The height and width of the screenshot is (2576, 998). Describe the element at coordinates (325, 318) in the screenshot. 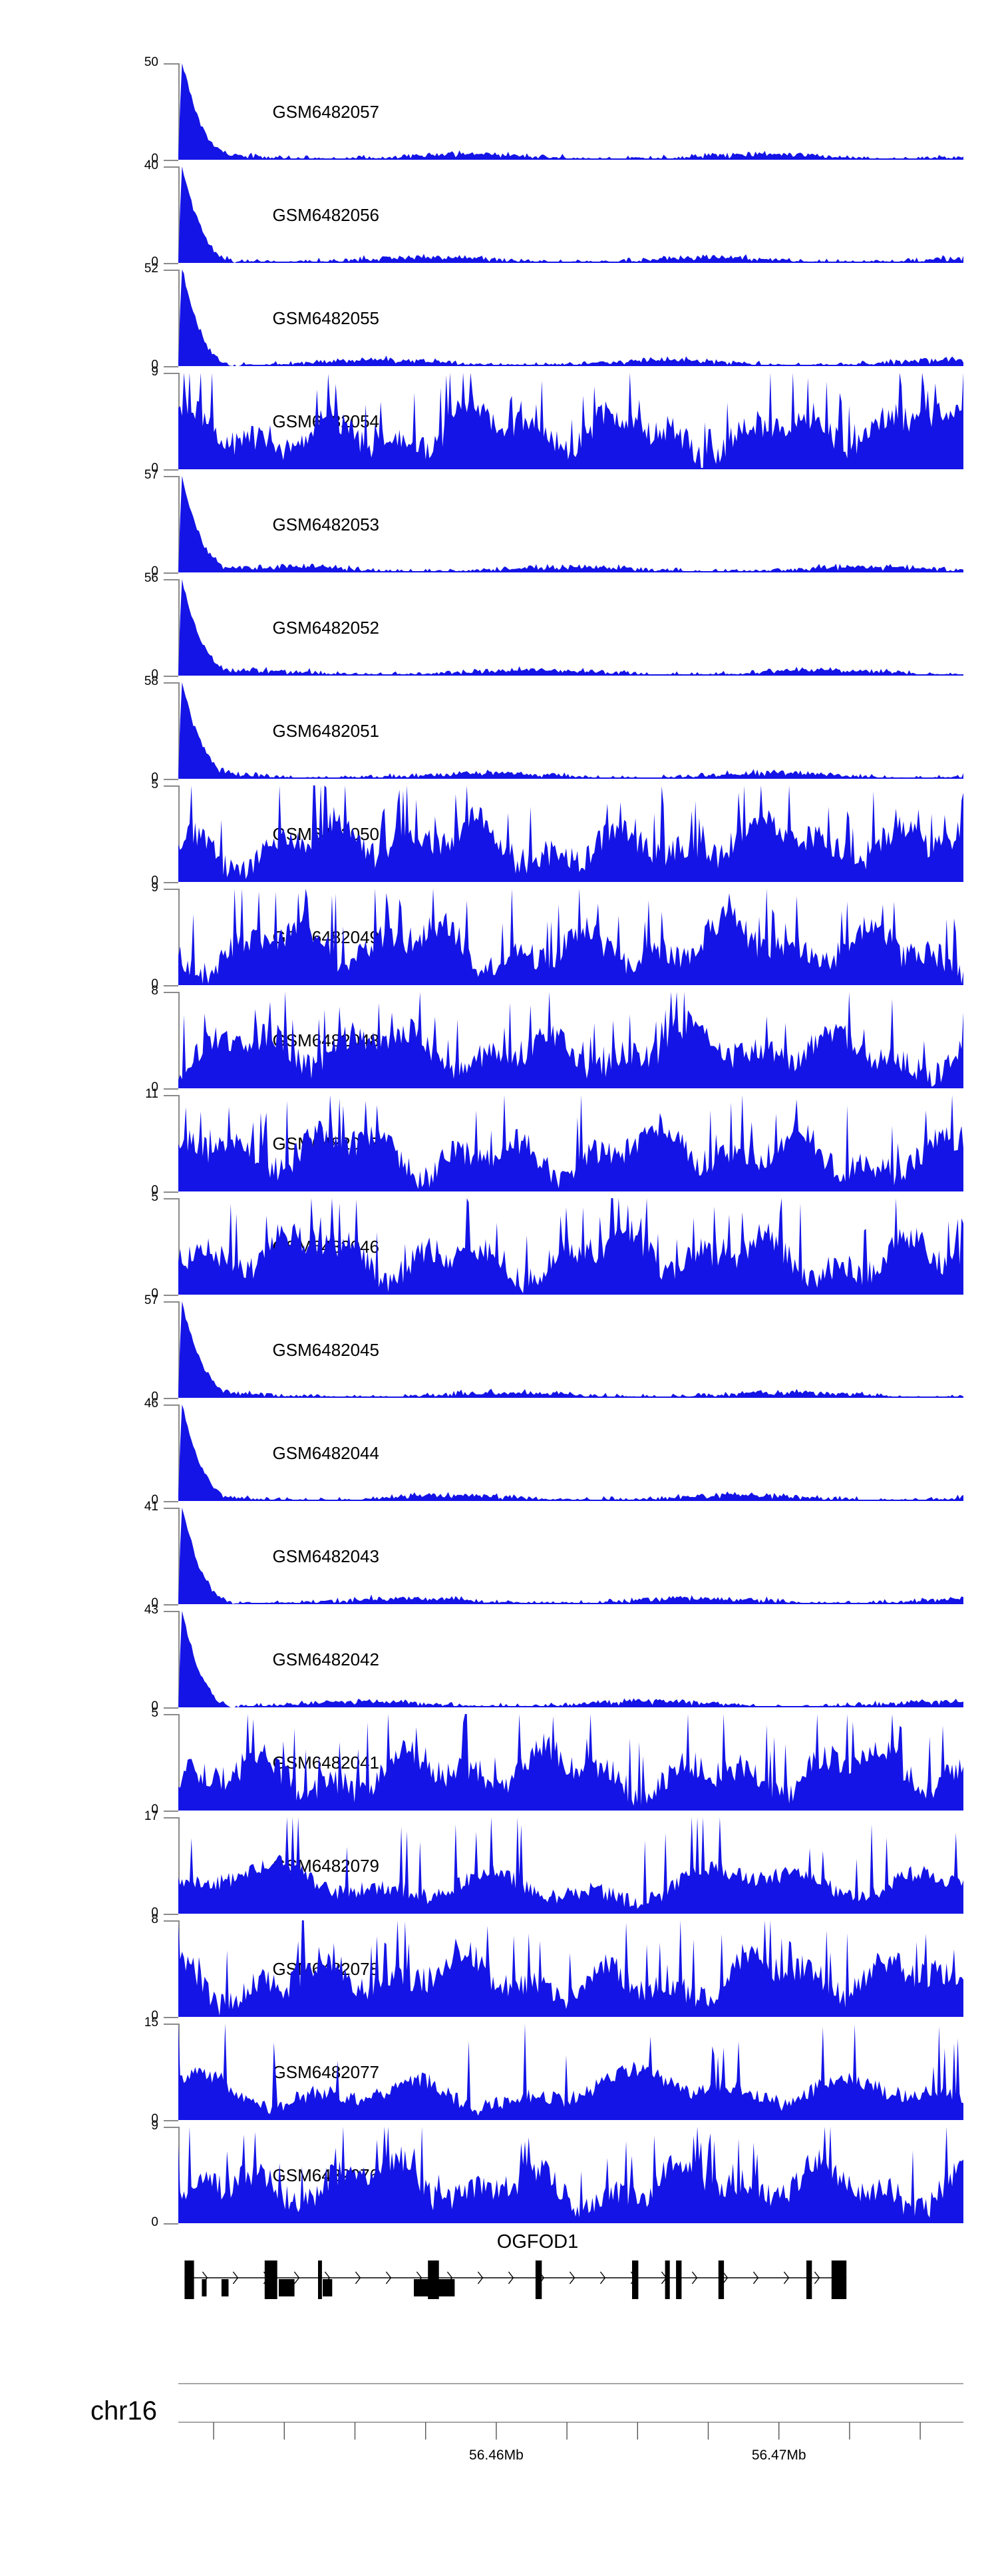

I see `track-sample-label: GSM6482055` at that location.